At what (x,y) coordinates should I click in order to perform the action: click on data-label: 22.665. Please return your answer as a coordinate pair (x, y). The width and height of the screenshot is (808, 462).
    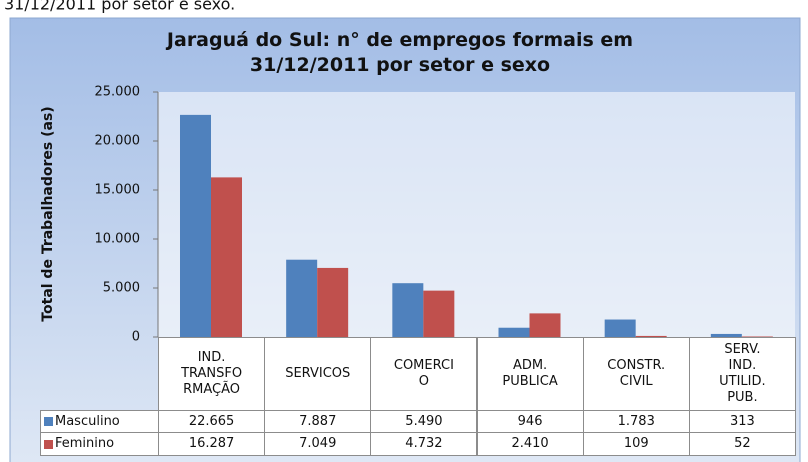
    Looking at the image, I should click on (212, 421).